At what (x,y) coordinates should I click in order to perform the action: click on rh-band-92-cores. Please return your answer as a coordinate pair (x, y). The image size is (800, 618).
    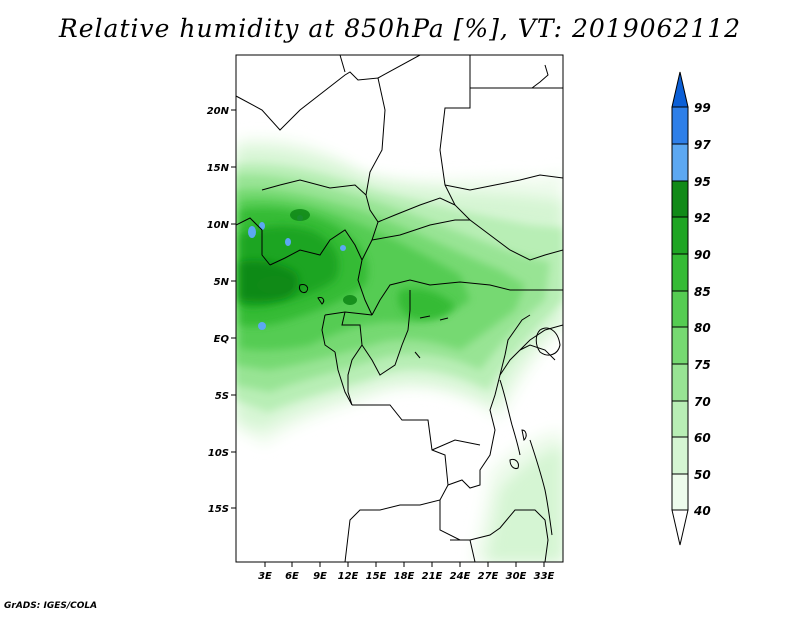
    Looking at the image, I should click on (307, 257).